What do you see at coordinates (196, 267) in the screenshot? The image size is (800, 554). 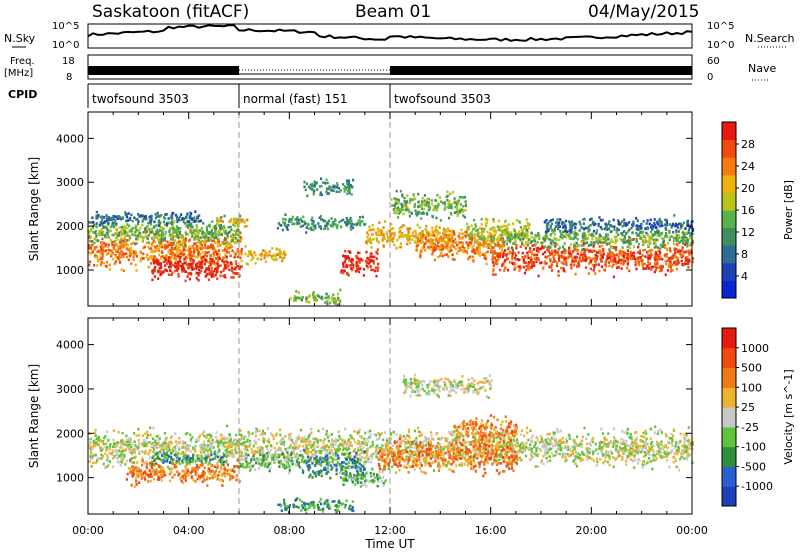 I see `scatter-band` at bounding box center [196, 267].